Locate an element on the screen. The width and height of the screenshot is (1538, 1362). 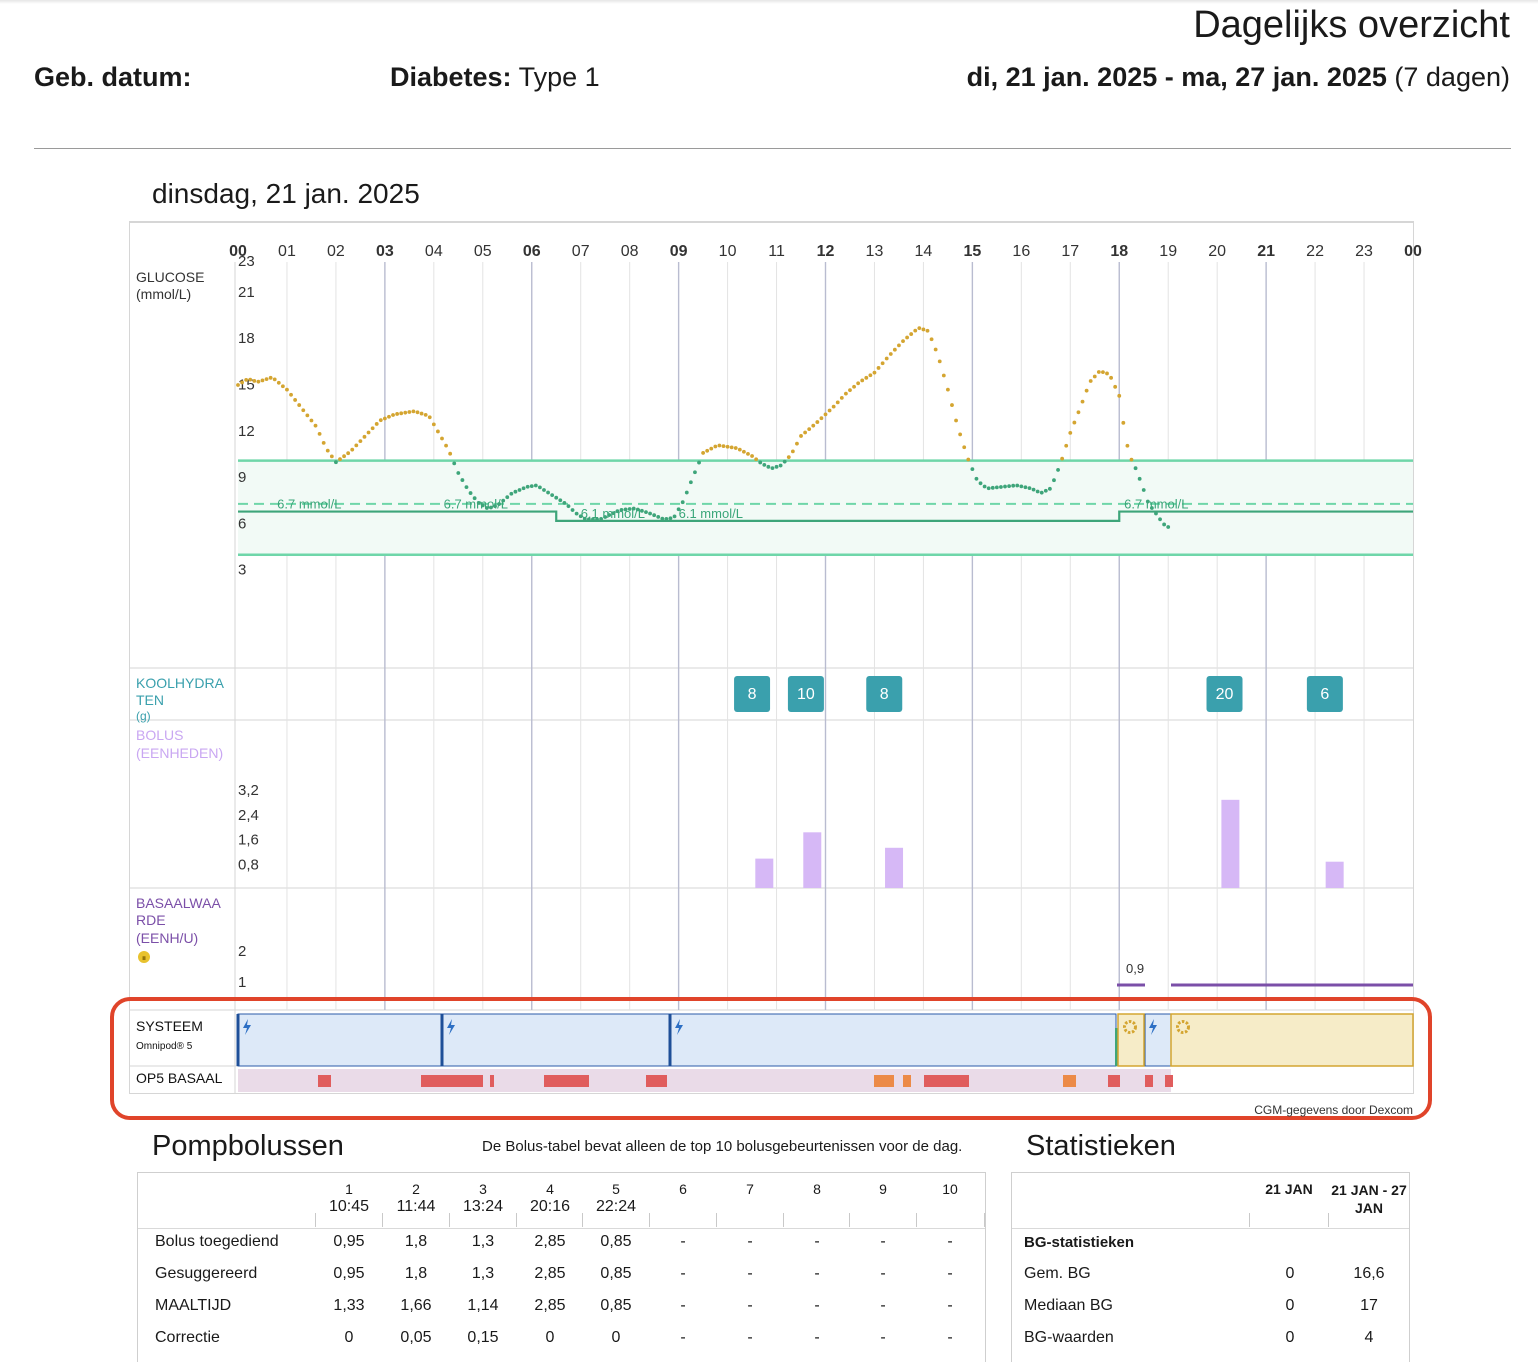
op5-reduced-segment is located at coordinates (1069, 1081).